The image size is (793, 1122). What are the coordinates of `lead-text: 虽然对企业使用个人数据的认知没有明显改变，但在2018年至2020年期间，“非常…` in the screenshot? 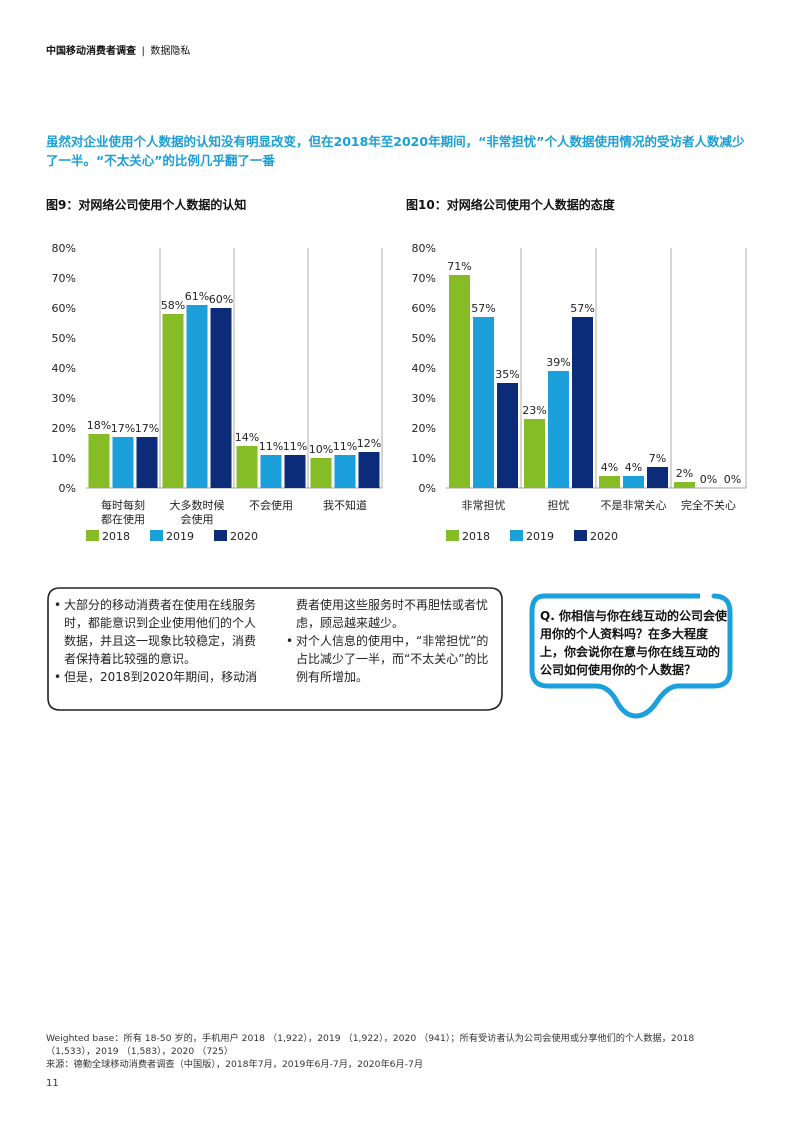 It's located at (395, 151).